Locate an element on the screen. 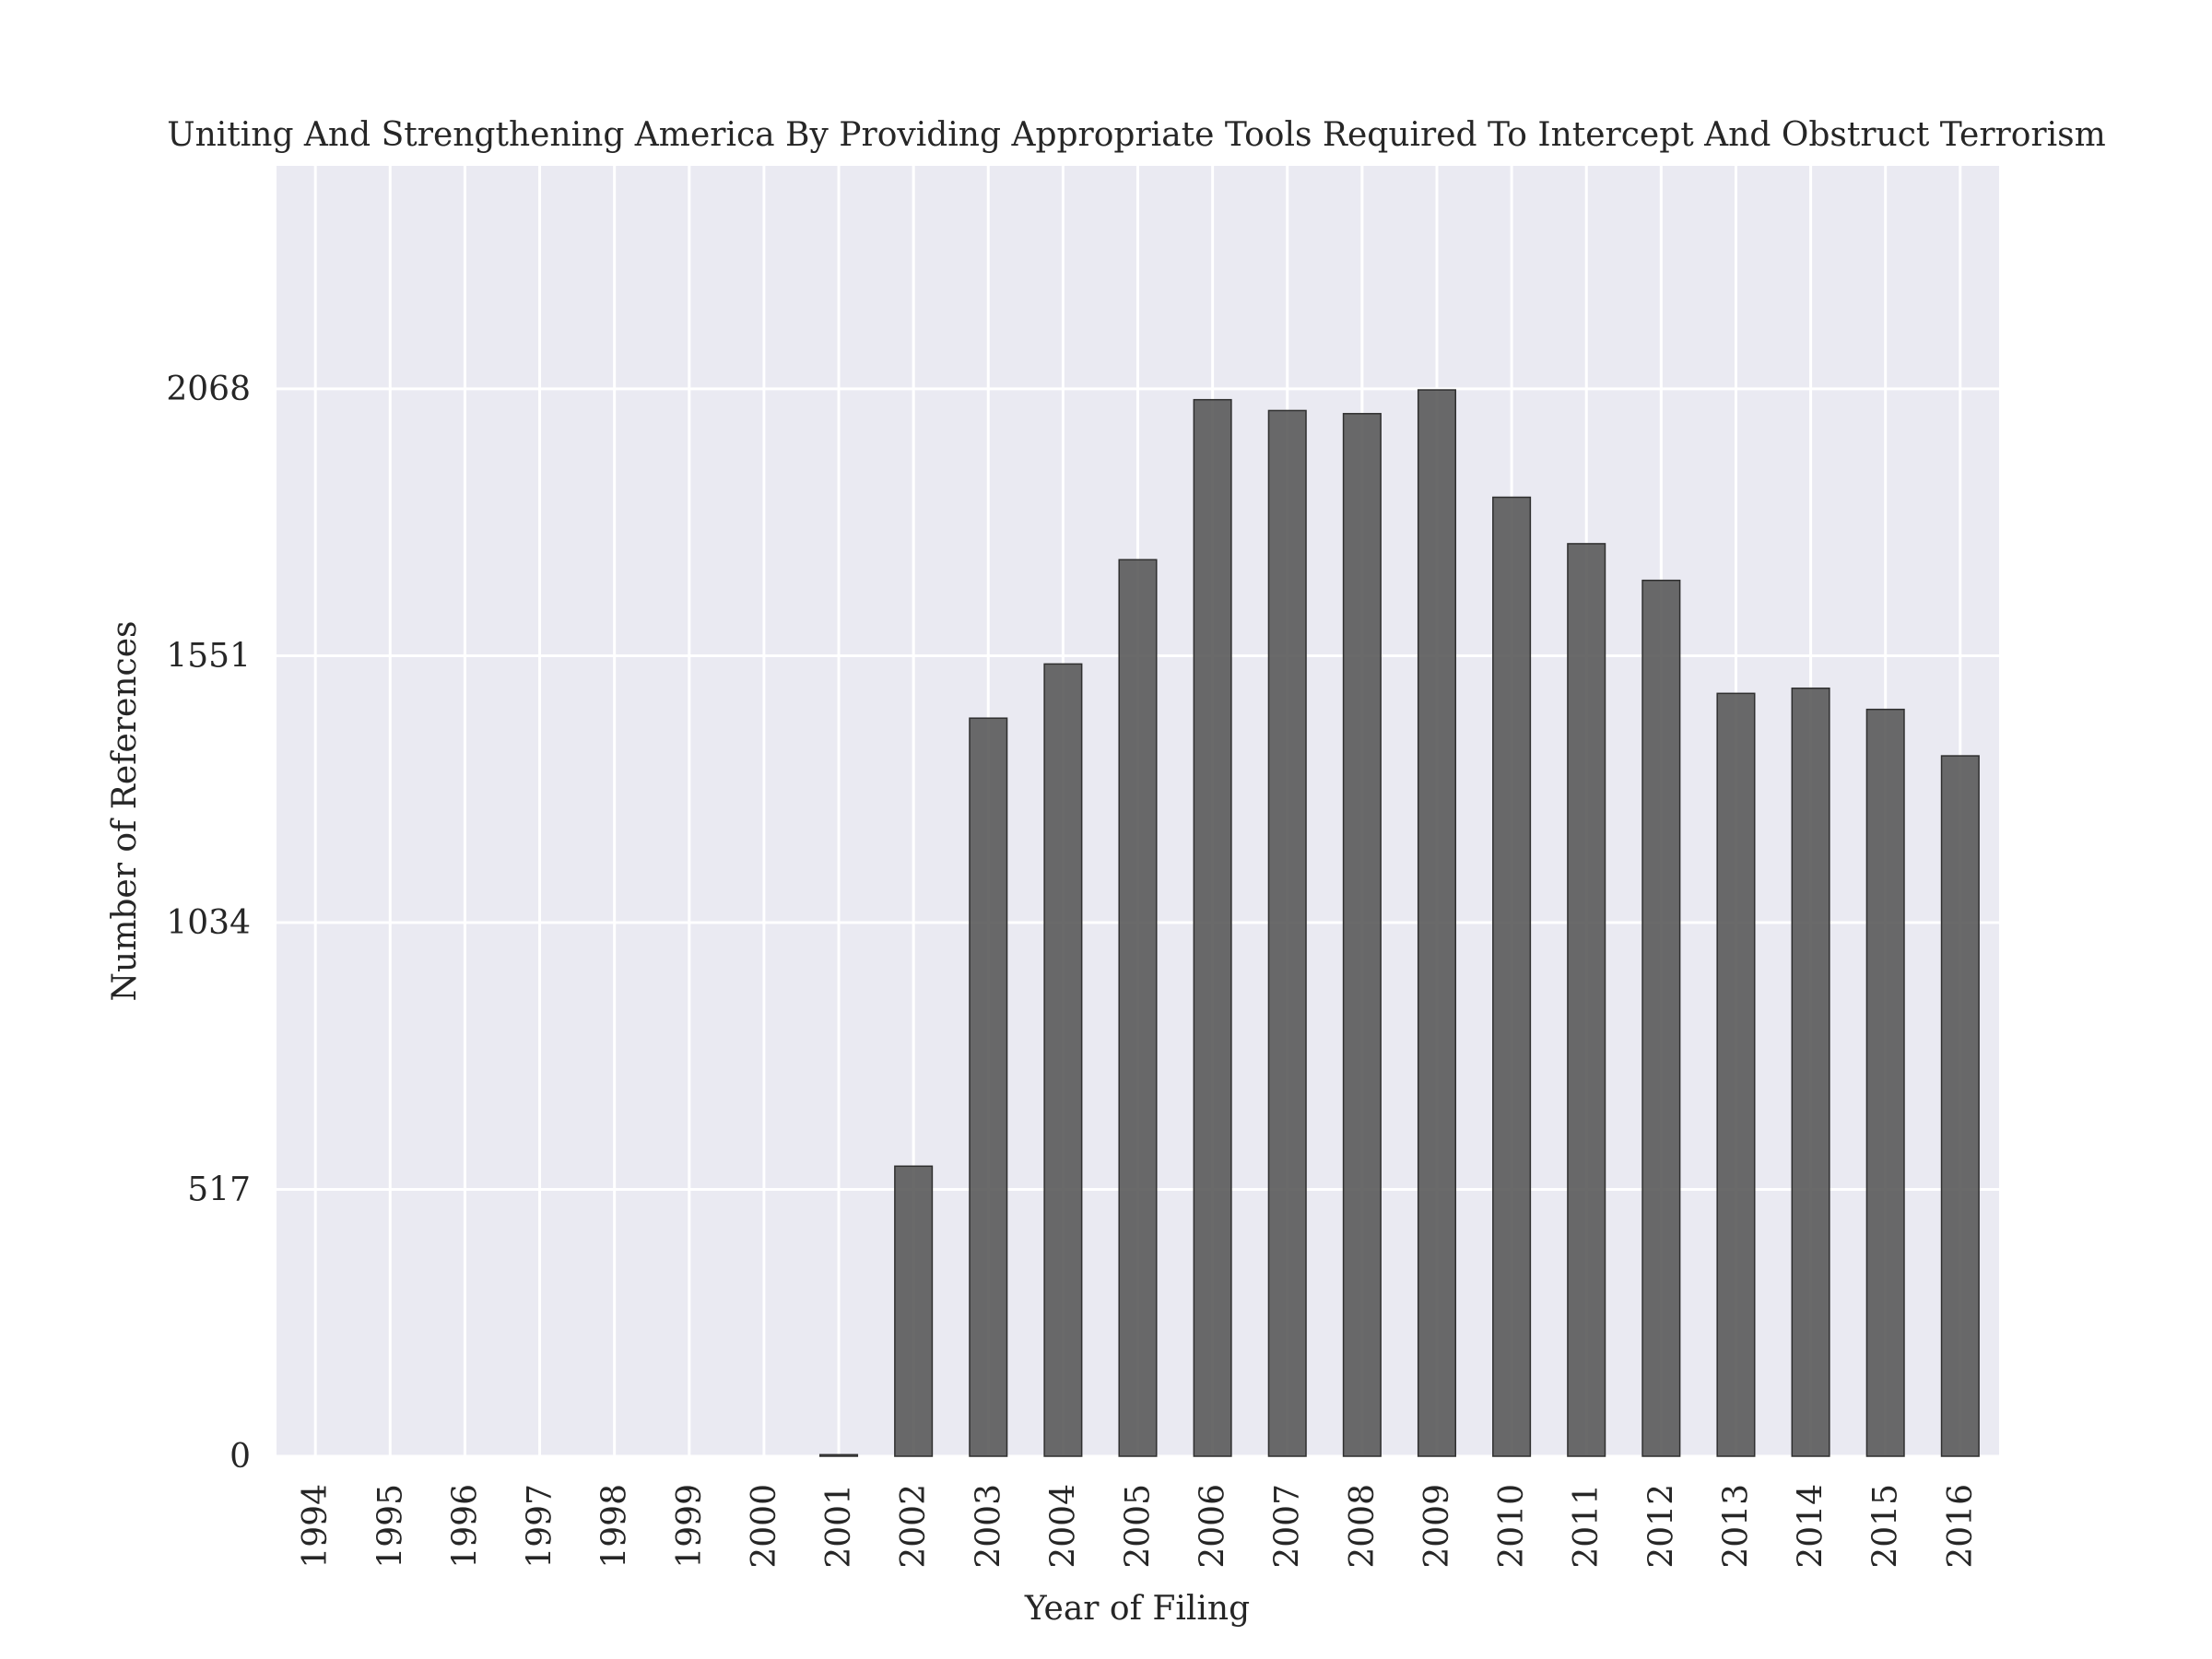 The width and height of the screenshot is (2212, 1659). x-tick-label: 2008 is located at coordinates (1363, 1526).